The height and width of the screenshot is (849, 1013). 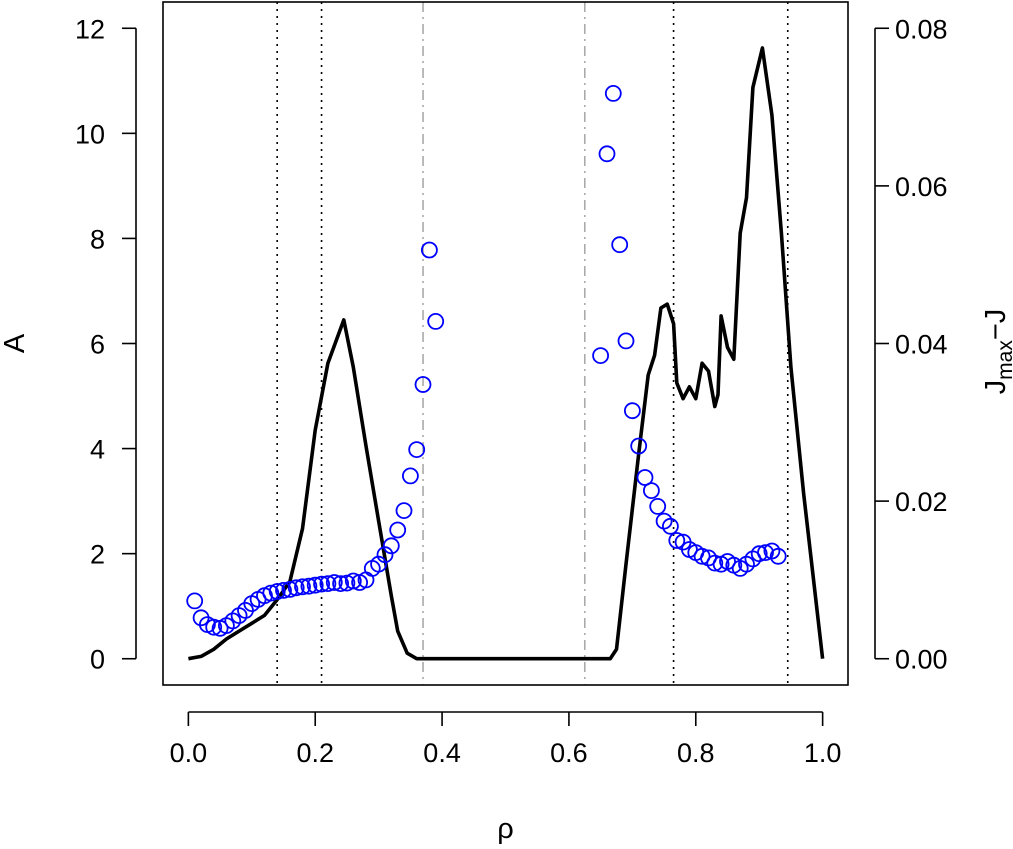 I want to click on y-right-tick-label: 0.00, so click(x=921, y=660).